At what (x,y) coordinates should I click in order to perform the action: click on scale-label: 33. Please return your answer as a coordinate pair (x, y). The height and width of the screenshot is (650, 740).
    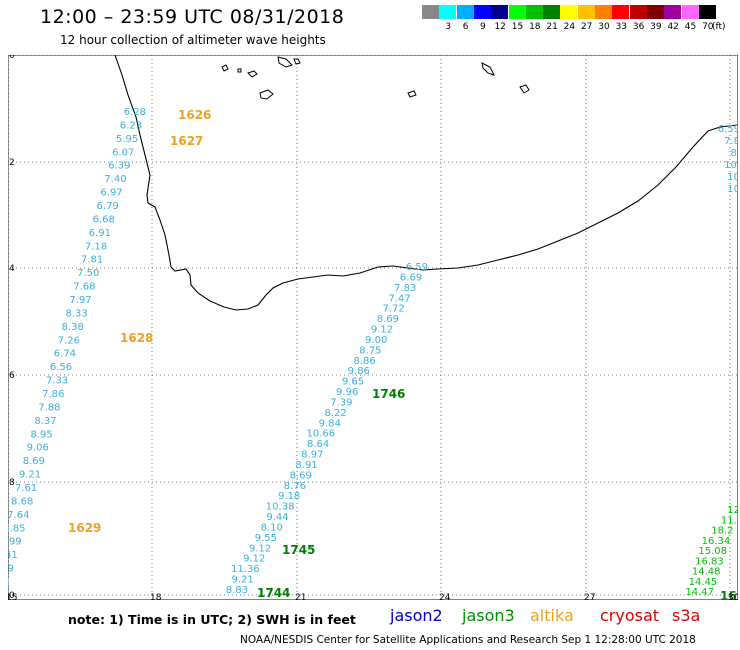
    Looking at the image, I should click on (621, 27).